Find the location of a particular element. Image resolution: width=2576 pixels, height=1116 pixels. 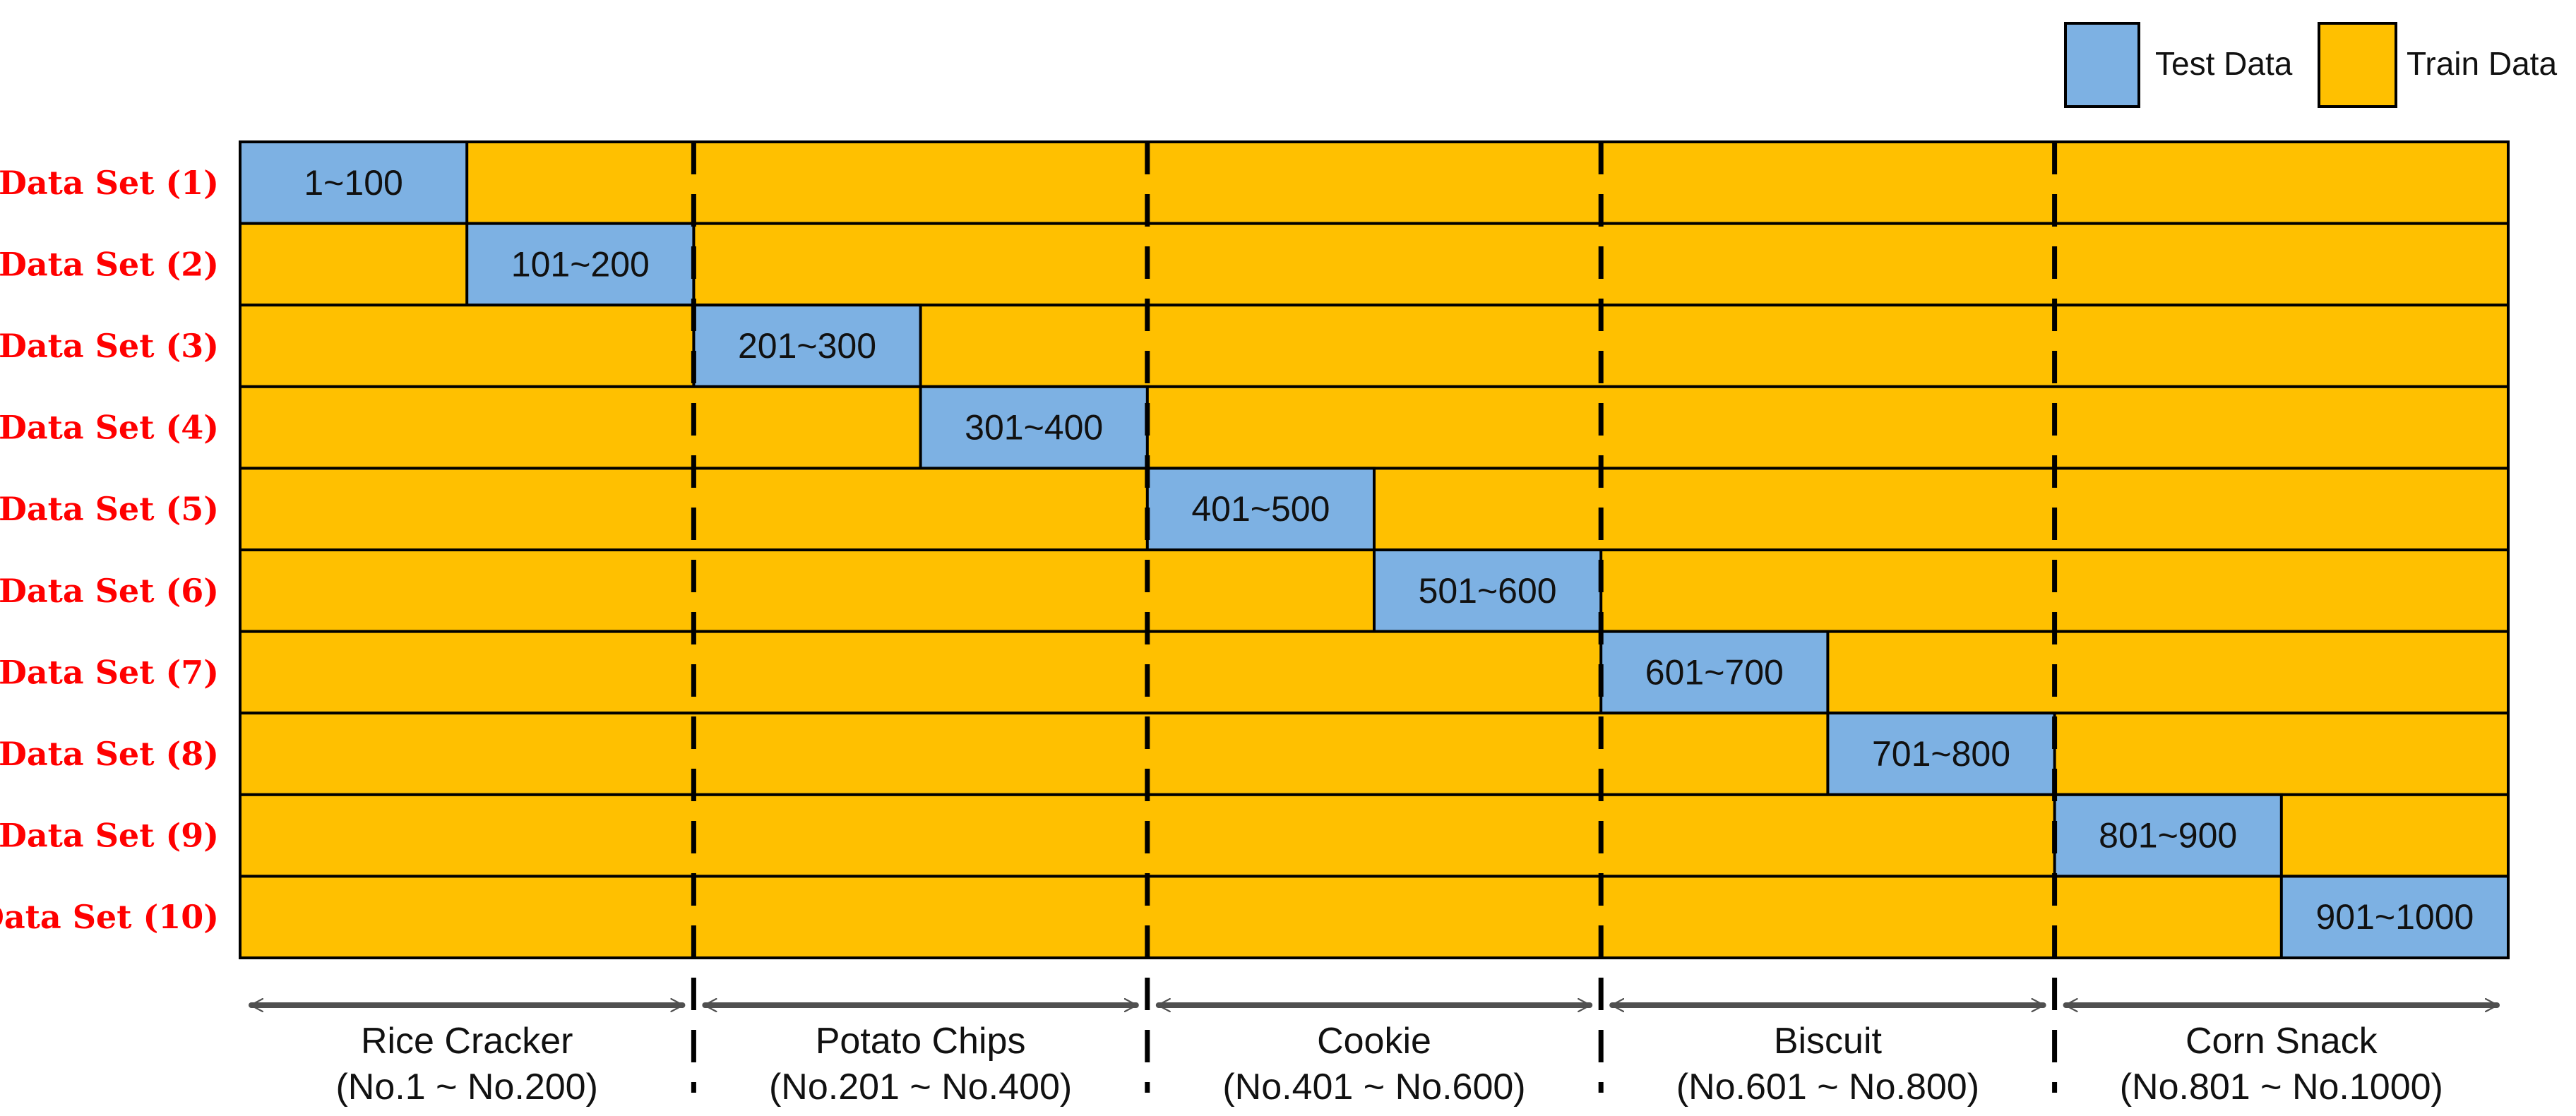

category-annotation: Rice Cracker (No.1 ~ No.200) is located at coordinates (467, 1057).